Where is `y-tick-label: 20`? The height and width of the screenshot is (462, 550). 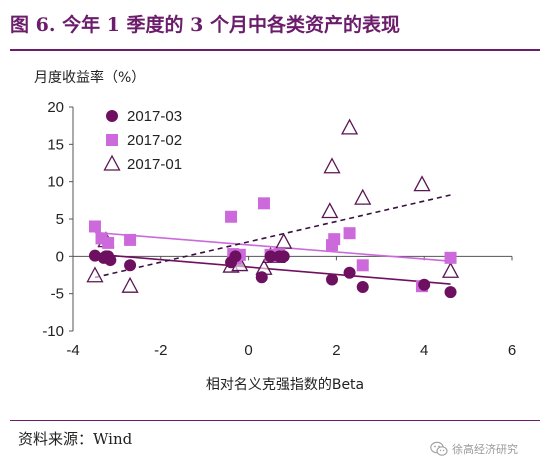
y-tick-label: 20 is located at coordinates (55, 107).